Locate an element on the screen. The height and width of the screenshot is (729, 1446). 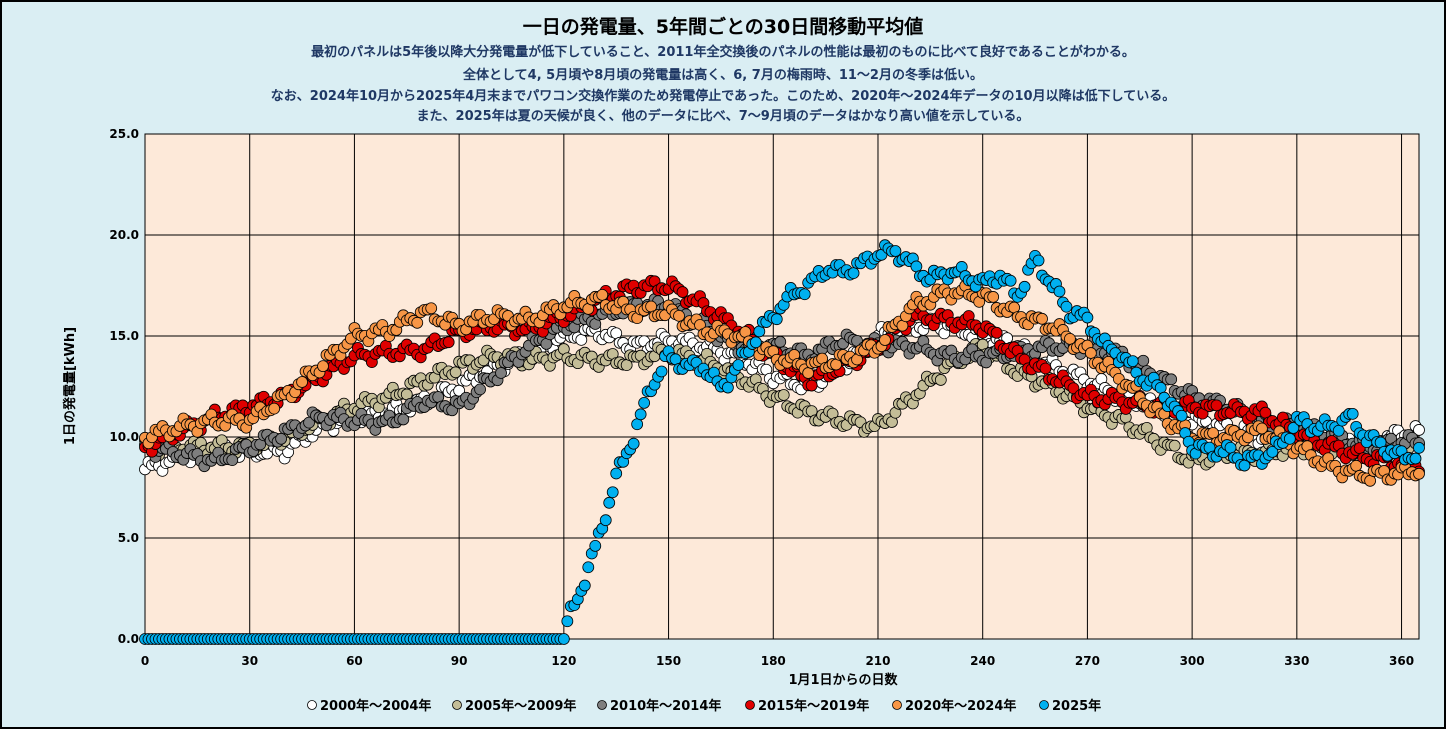
chart-title: 一日の発電量、5年間ごとの30日間移動平均値 is located at coordinates (723, 26).